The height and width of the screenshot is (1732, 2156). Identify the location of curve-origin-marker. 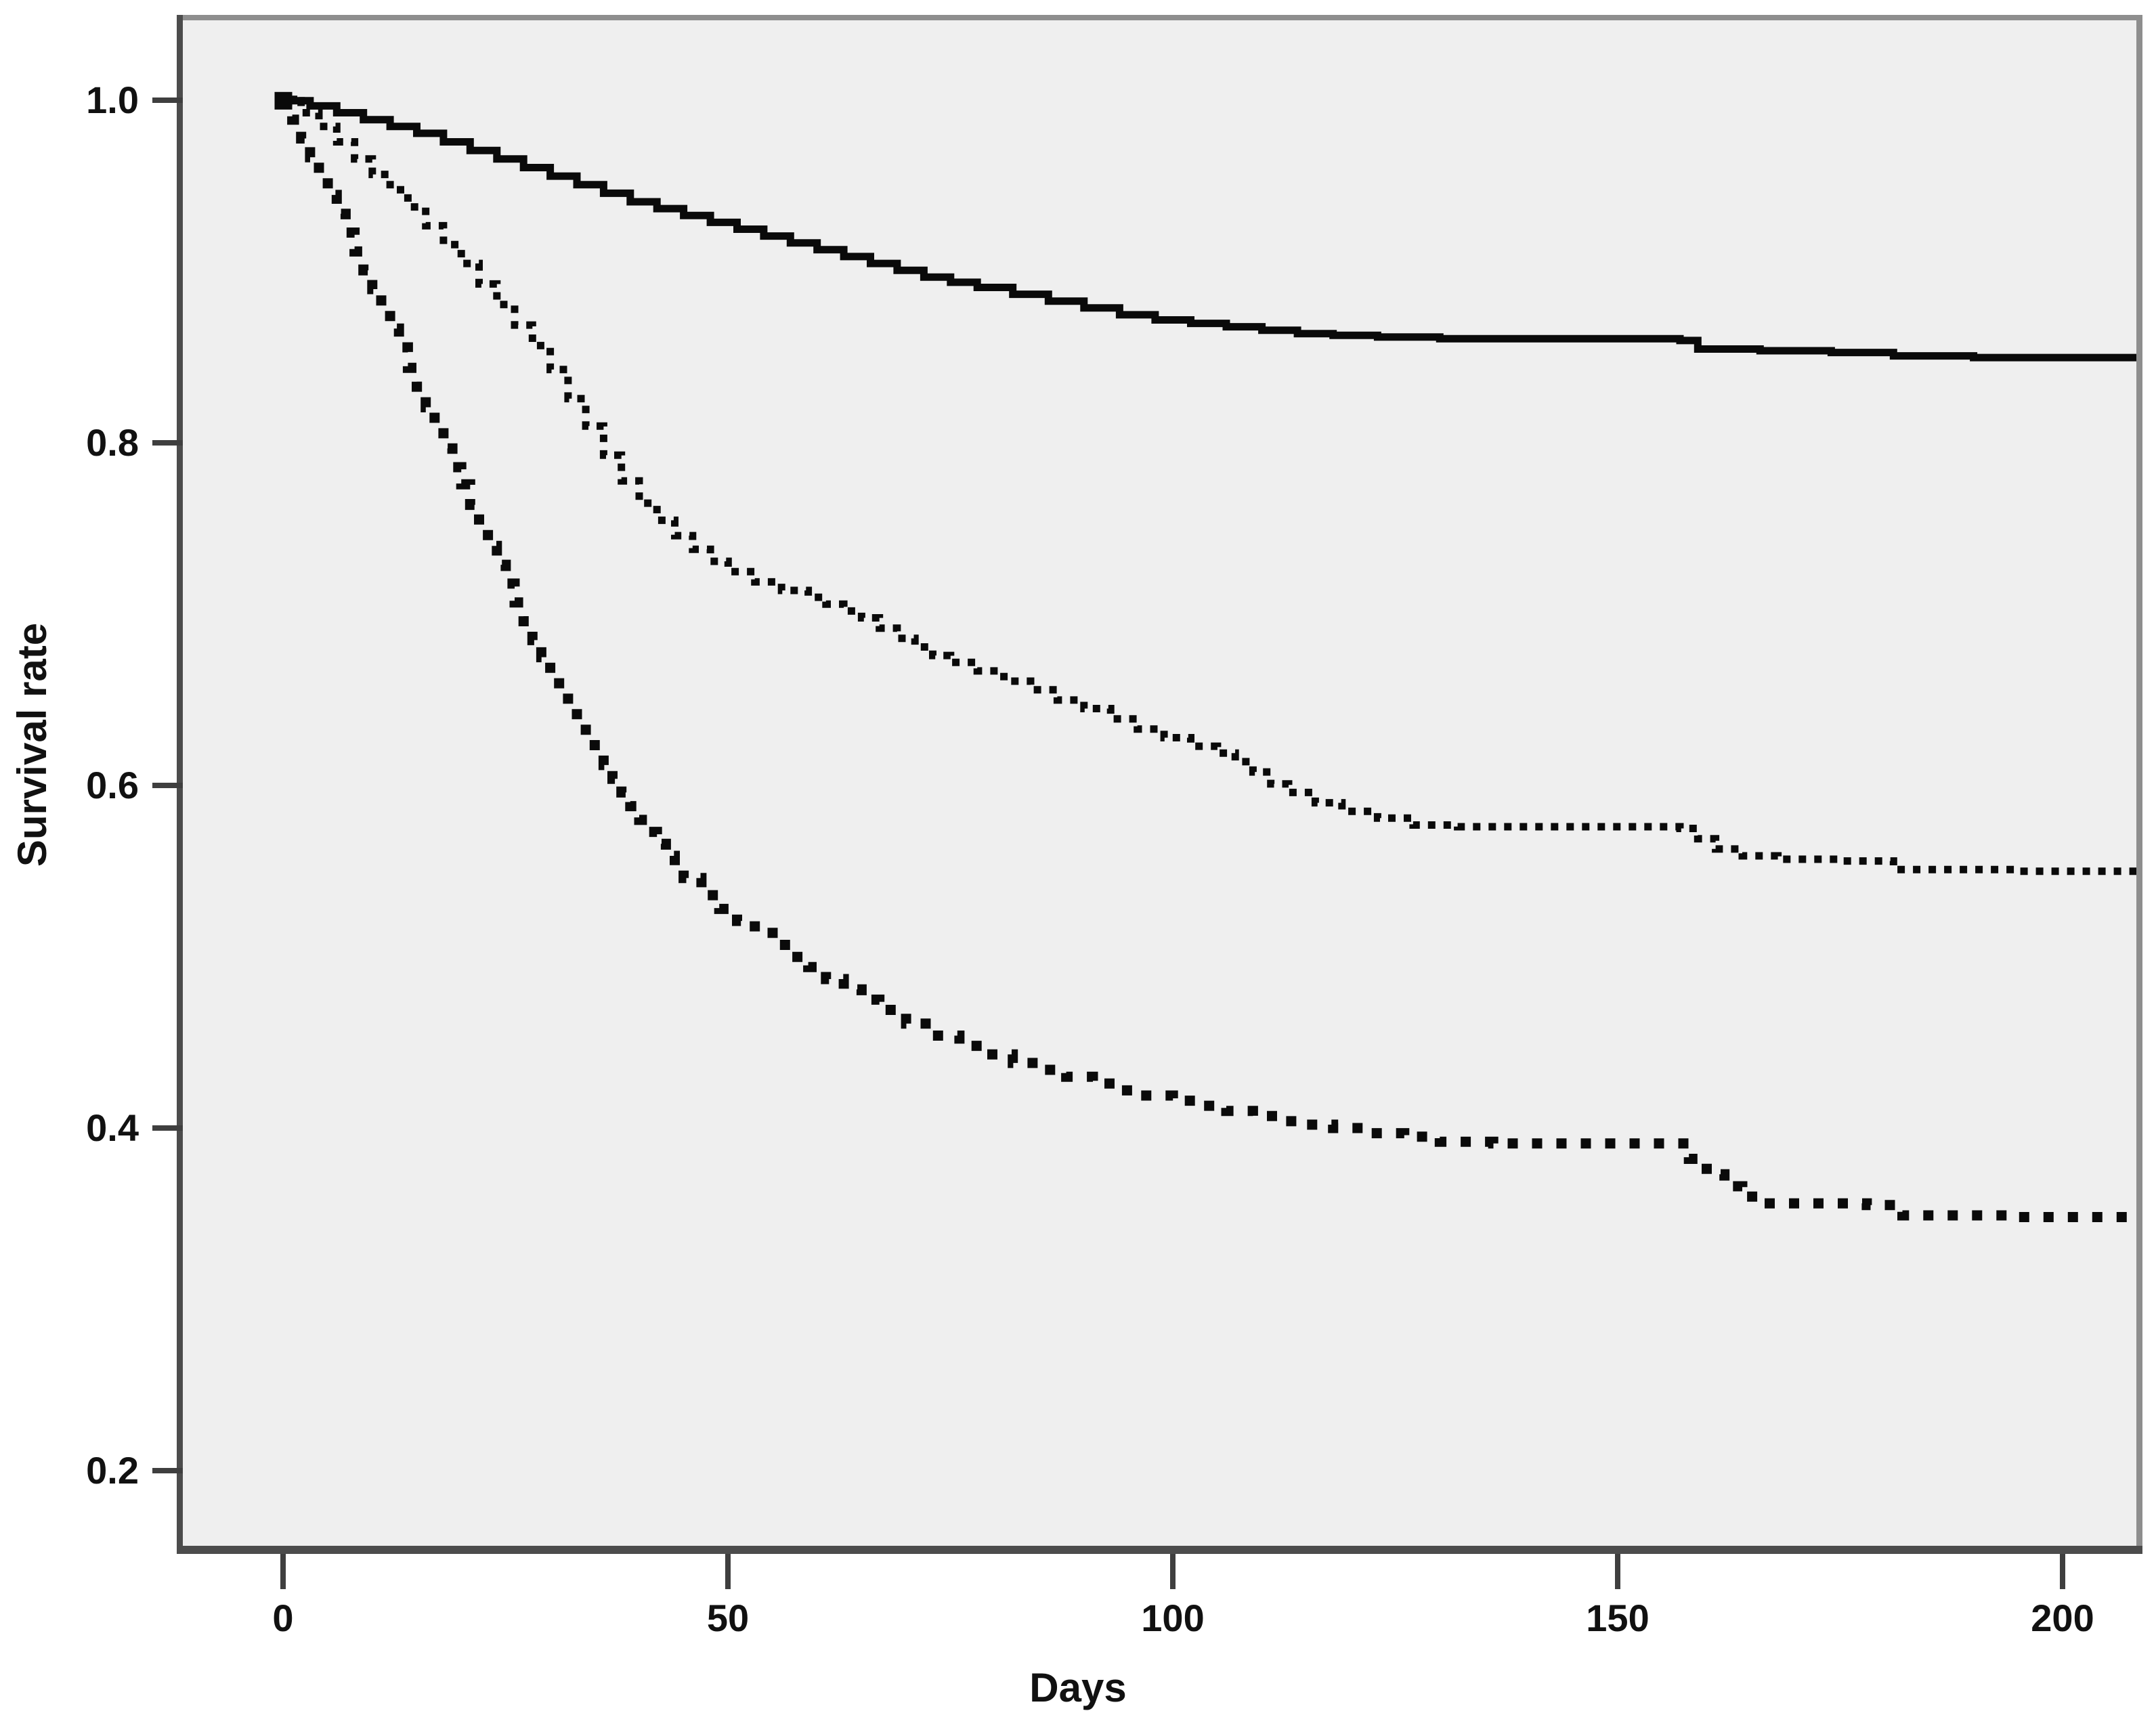
(283, 101).